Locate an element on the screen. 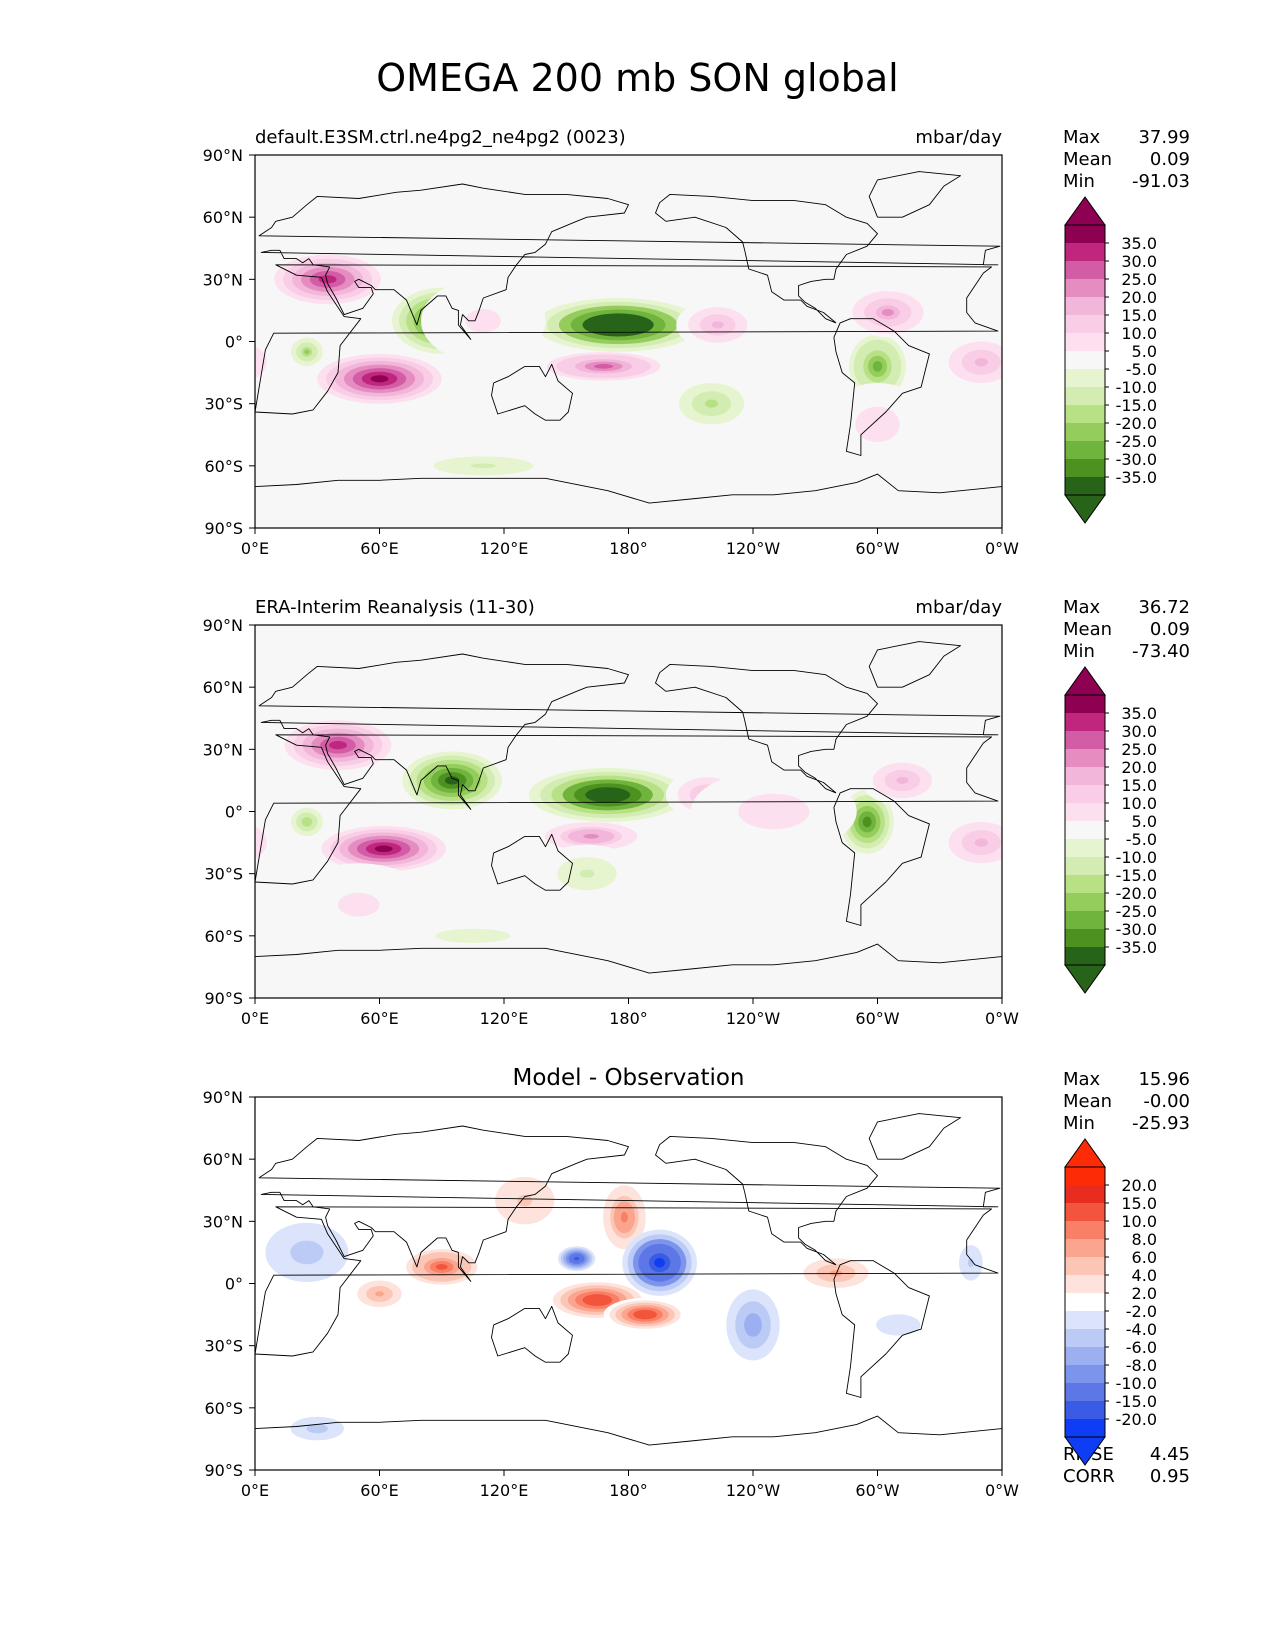 The height and width of the screenshot is (1650, 1275). y-tick-label: 60°N is located at coordinates (223, 217).